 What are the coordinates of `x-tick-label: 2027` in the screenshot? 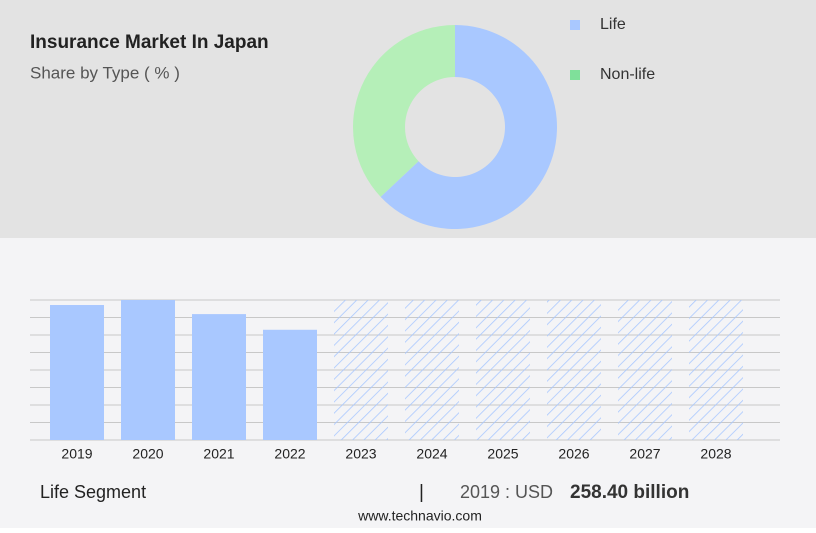 It's located at (644, 454).